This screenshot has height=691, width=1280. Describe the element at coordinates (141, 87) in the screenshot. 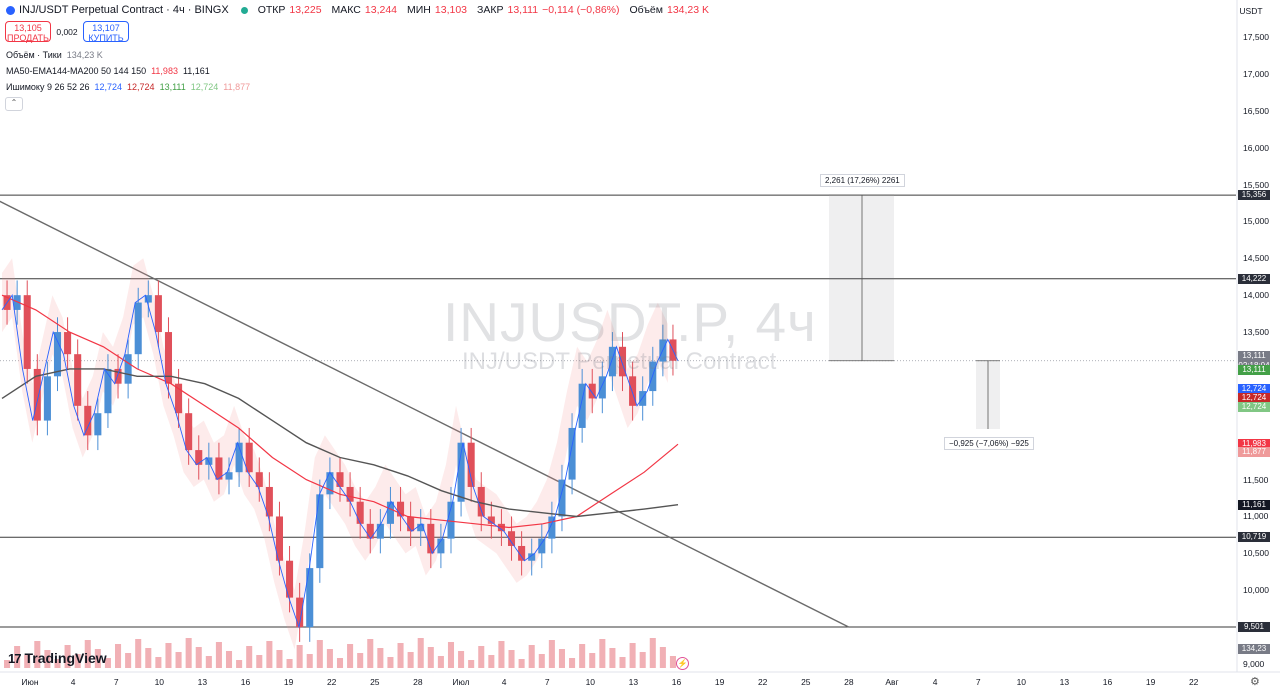

I see `indicator-ichimoku-value-2: 12,724` at that location.